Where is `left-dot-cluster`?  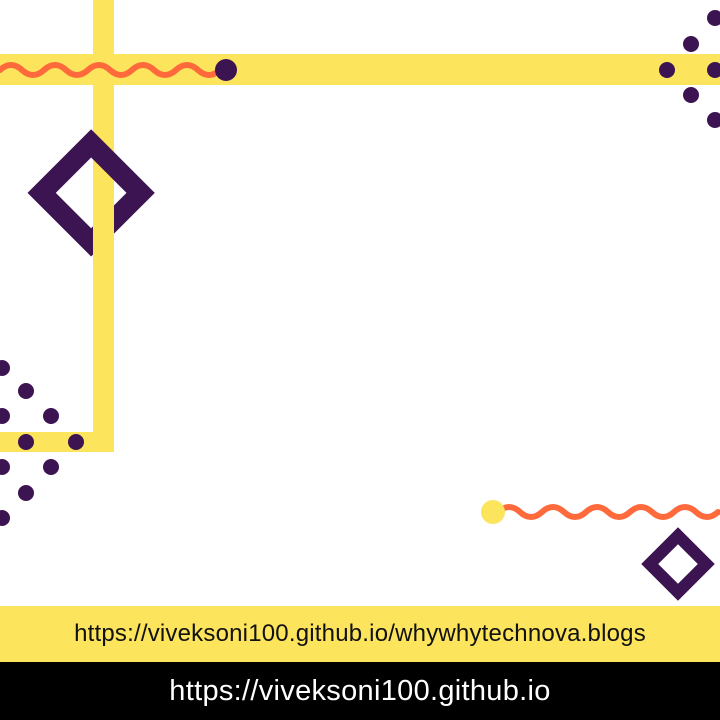
left-dot-cluster is located at coordinates (42, 443).